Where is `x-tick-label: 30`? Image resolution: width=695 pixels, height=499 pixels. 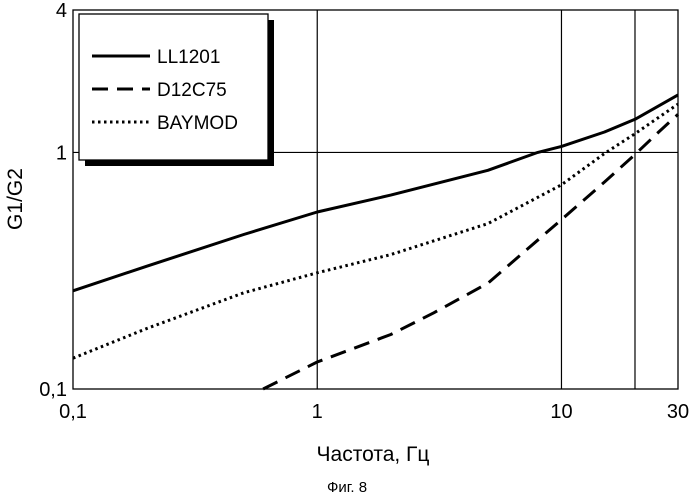 x-tick-label: 30 is located at coordinates (678, 412).